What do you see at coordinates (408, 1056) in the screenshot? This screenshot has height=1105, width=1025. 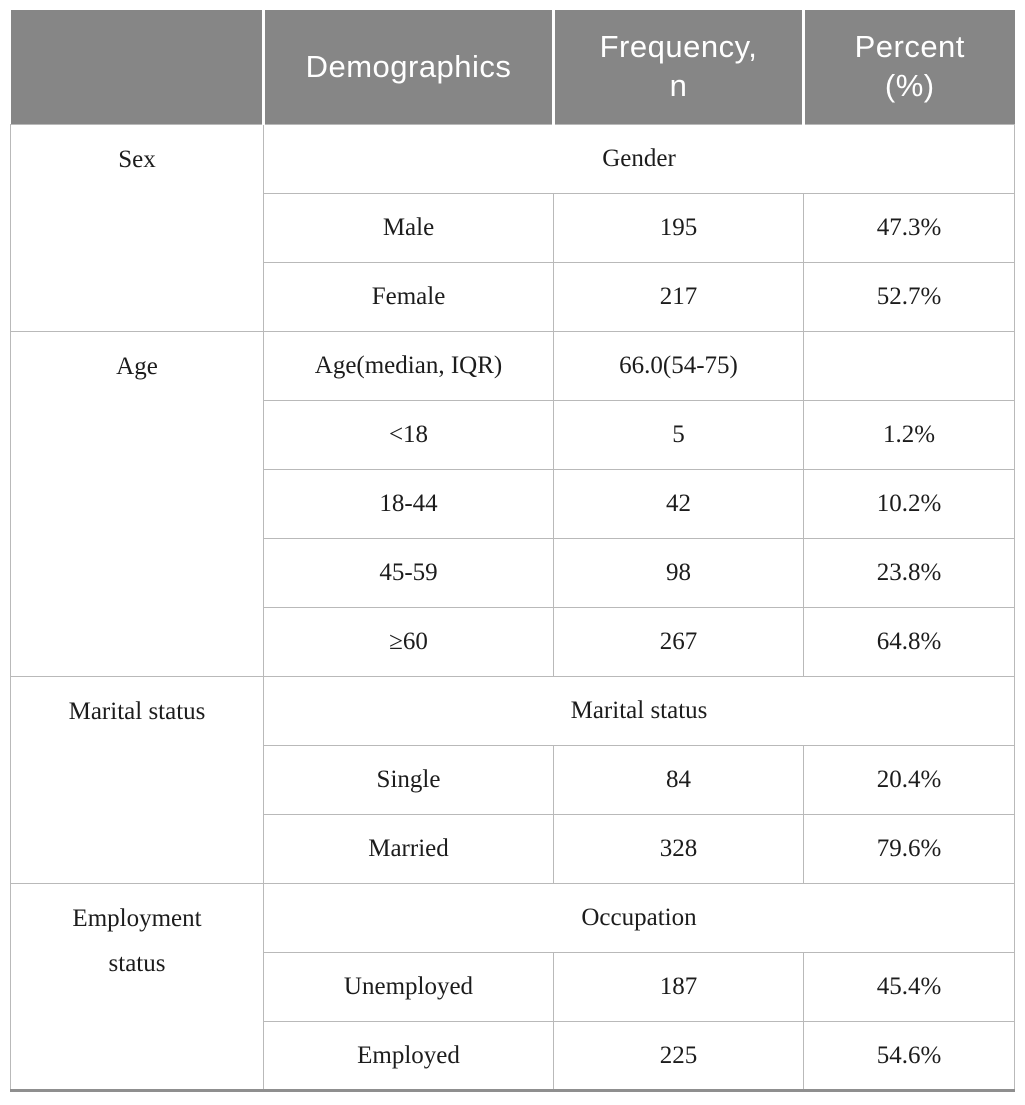 I see `row-label: Employed` at bounding box center [408, 1056].